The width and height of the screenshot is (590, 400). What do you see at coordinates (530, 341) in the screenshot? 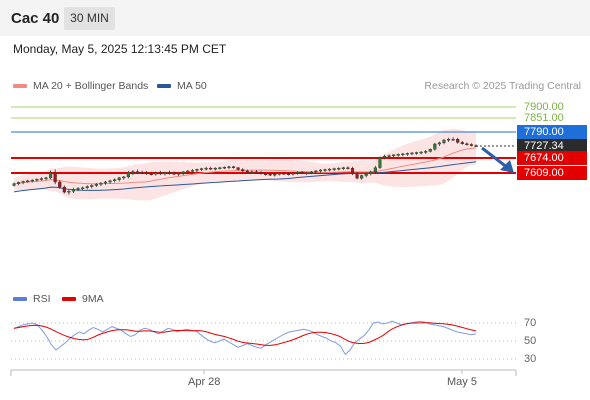
I see `rsi-level-50: 50` at bounding box center [530, 341].